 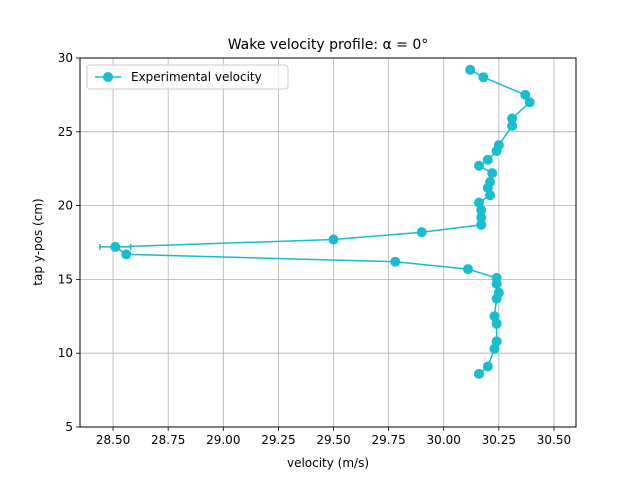 What do you see at coordinates (388, 440) in the screenshot?
I see `x-tick-label: 29.75` at bounding box center [388, 440].